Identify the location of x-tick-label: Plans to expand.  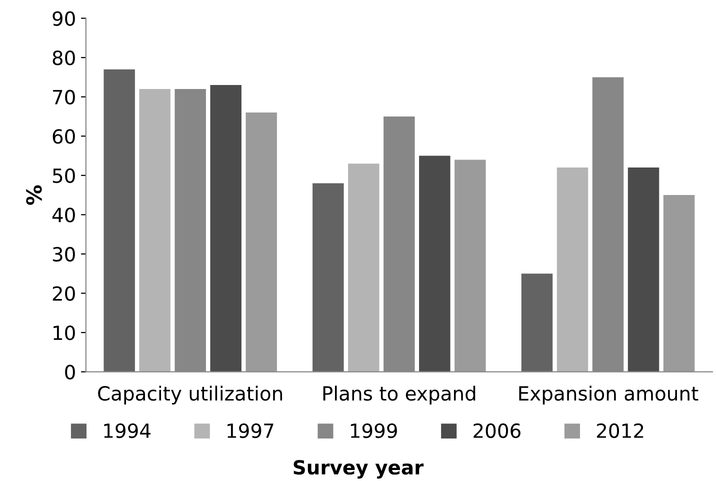
(399, 395).